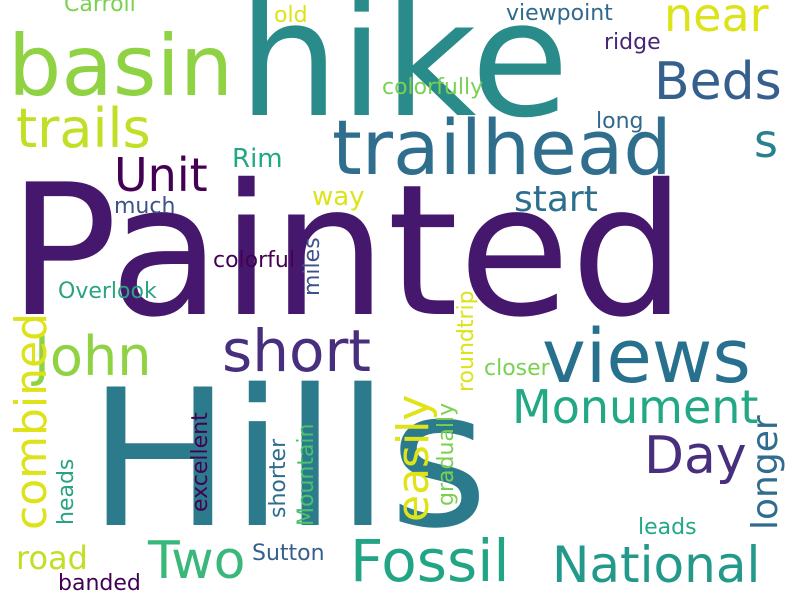  Describe the element at coordinates (718, 82) in the screenshot. I see `word-beds: Beds` at that location.